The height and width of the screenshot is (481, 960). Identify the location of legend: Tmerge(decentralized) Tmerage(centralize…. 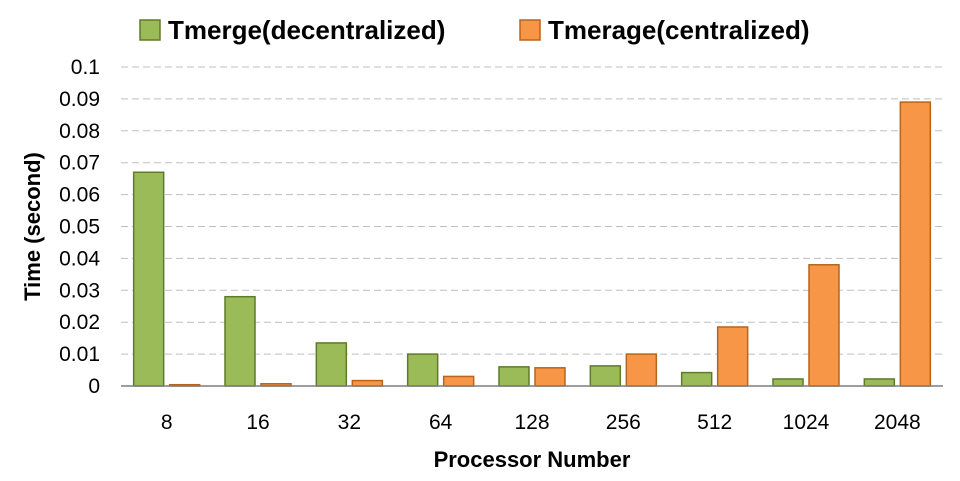
(474, 30).